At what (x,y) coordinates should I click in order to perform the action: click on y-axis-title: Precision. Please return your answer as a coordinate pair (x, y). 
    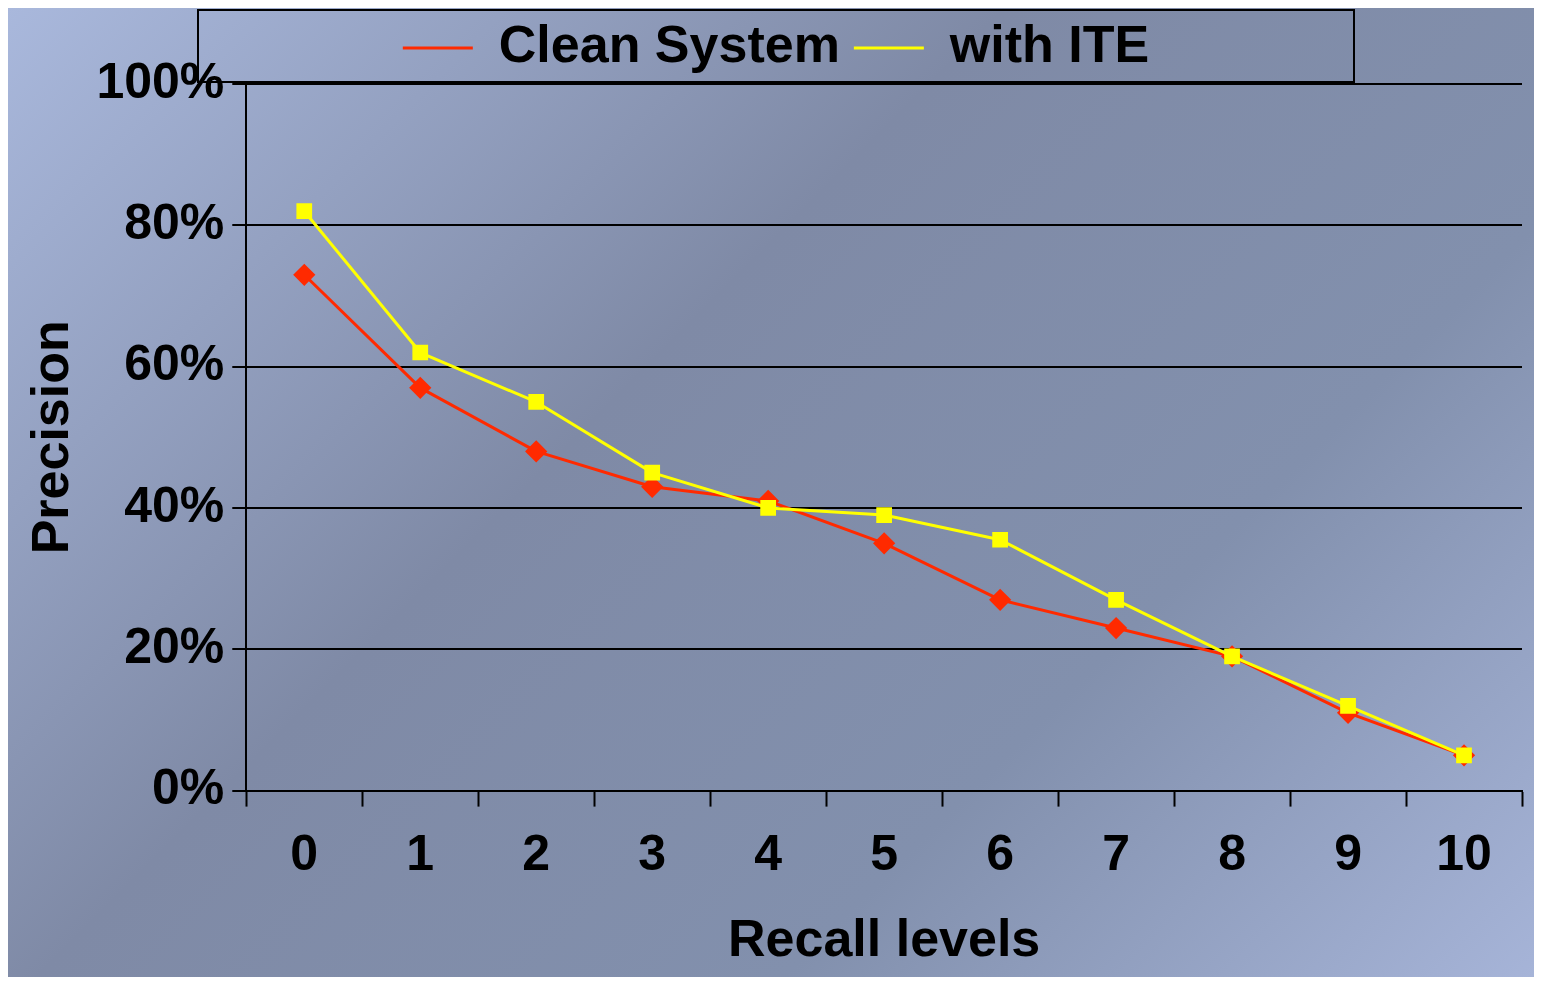
    Looking at the image, I should click on (49, 437).